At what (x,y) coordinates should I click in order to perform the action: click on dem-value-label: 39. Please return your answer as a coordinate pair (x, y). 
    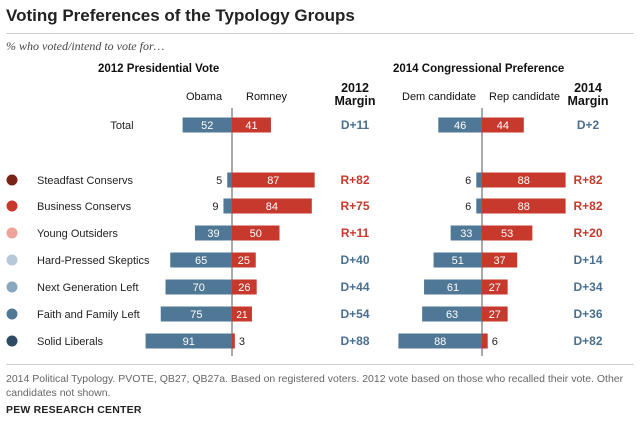
    Looking at the image, I should click on (213, 234).